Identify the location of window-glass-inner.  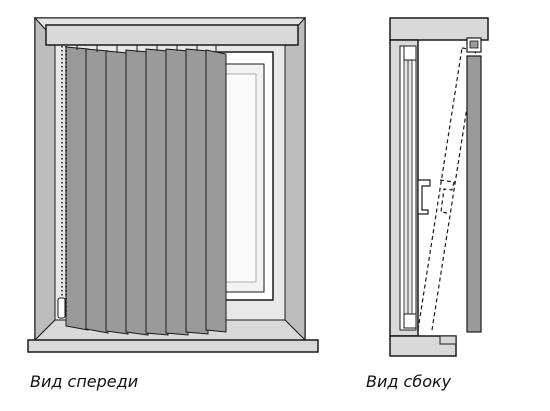
(239, 178).